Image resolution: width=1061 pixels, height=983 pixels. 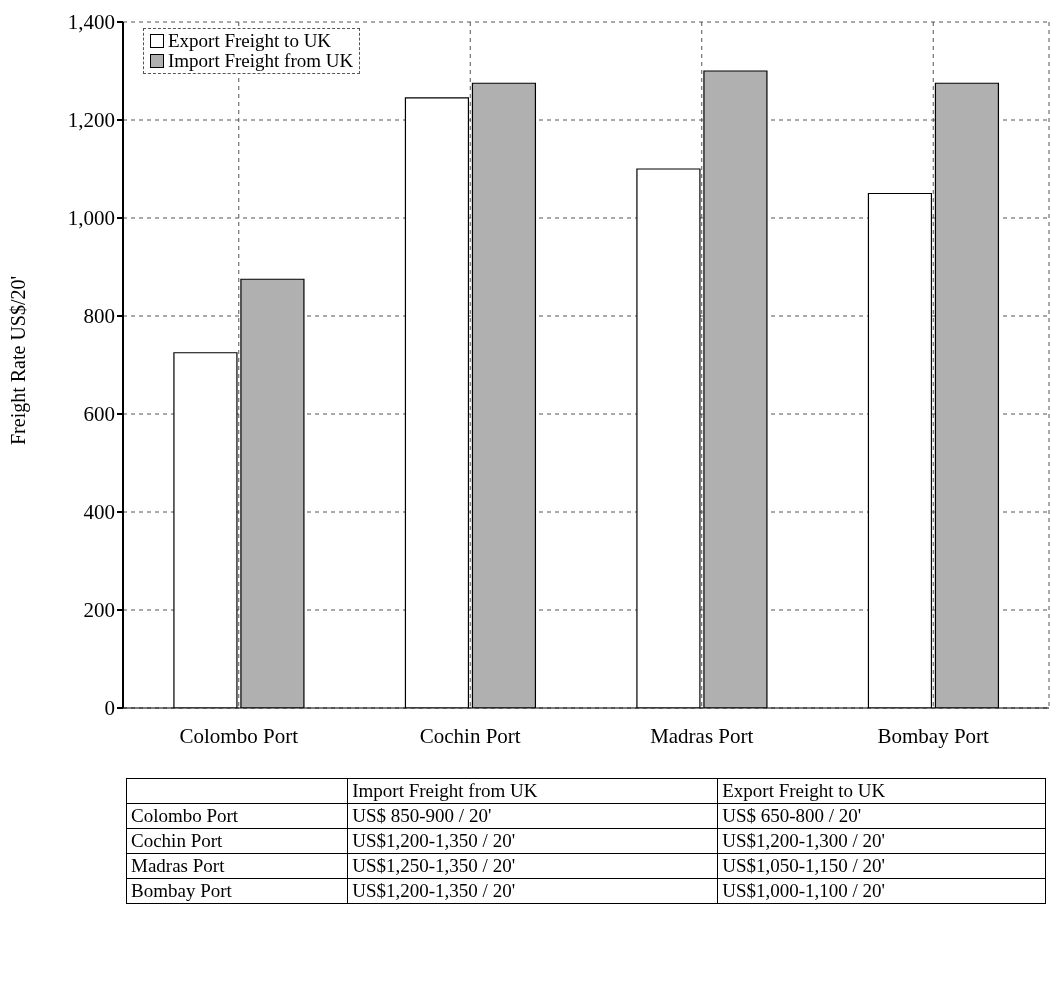 I want to click on text: Cochin Port, so click(x=237, y=841).